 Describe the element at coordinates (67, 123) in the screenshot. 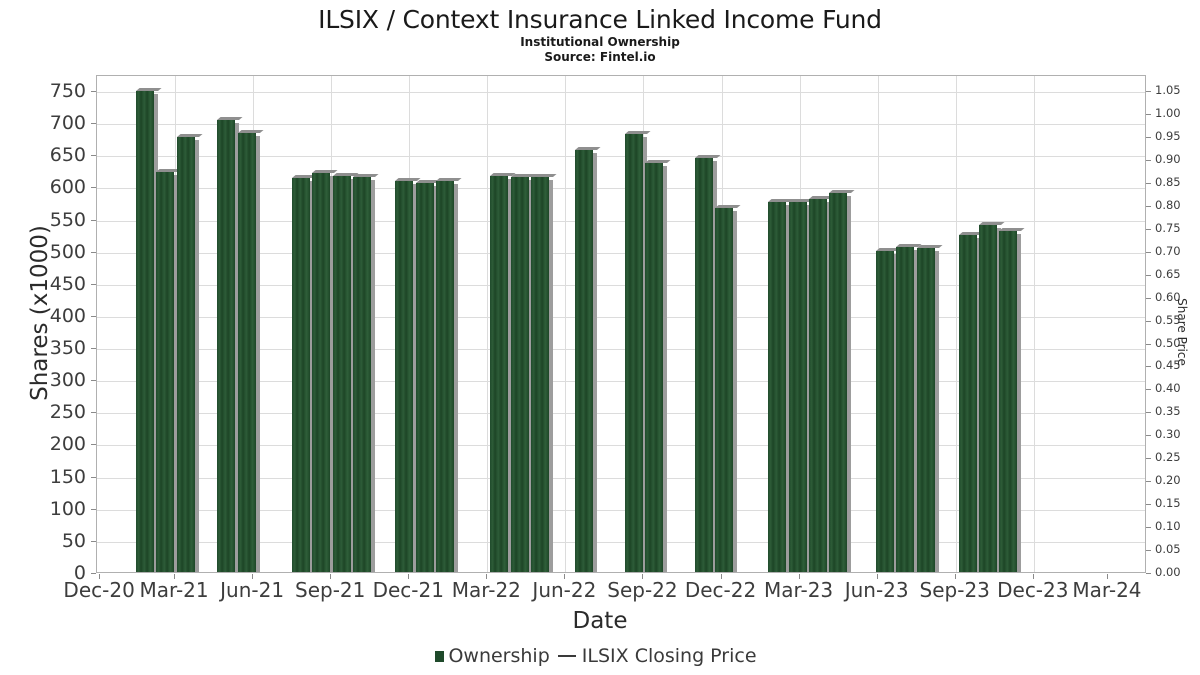

I see `y-axis-tick-label-left: 700` at that location.